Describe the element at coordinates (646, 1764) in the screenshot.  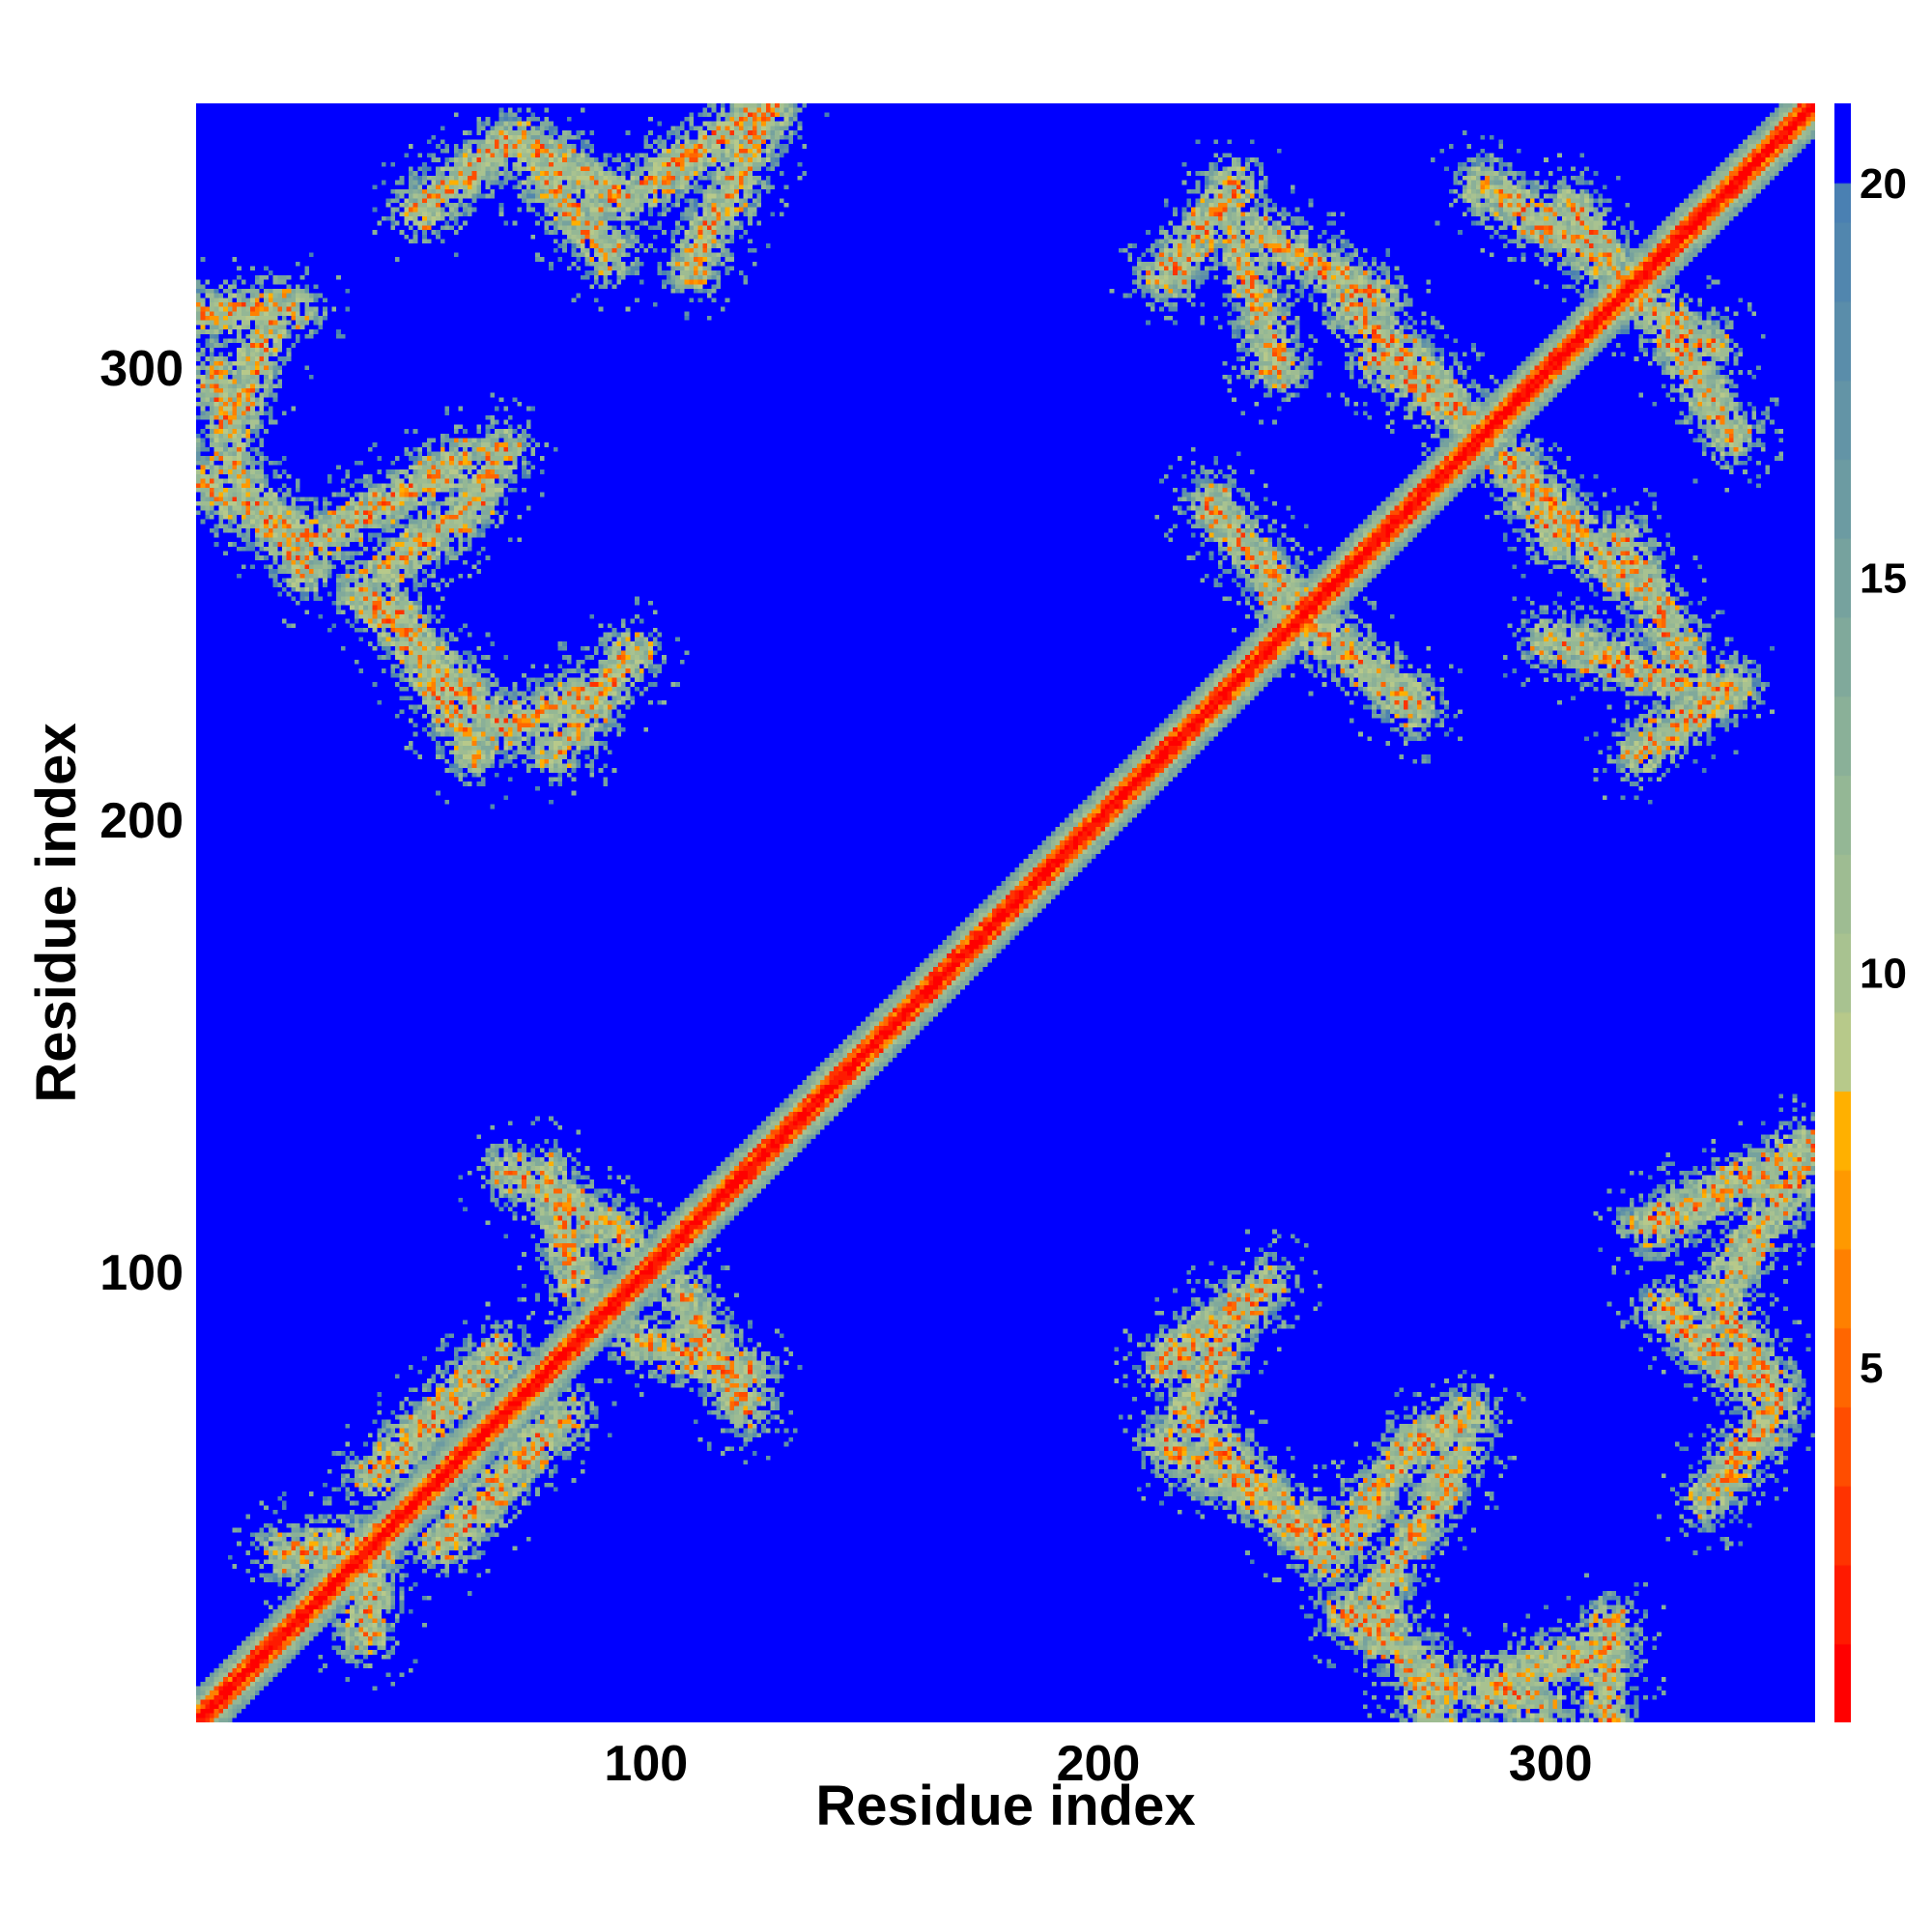
I see `x-tick-label: 100` at that location.